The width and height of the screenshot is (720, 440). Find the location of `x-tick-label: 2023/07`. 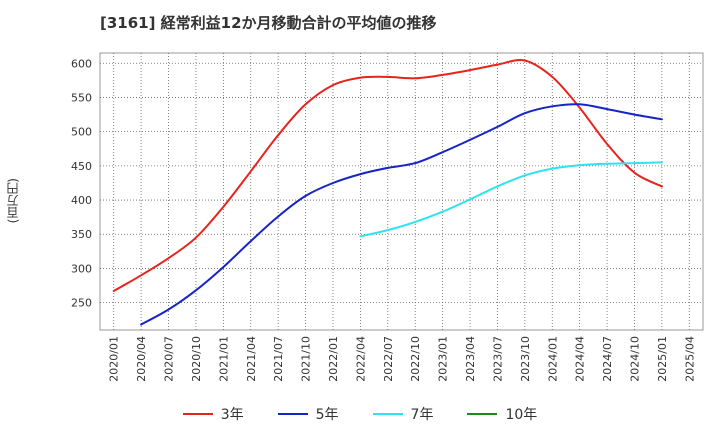

x-tick-label: 2023/07 is located at coordinates (497, 359).